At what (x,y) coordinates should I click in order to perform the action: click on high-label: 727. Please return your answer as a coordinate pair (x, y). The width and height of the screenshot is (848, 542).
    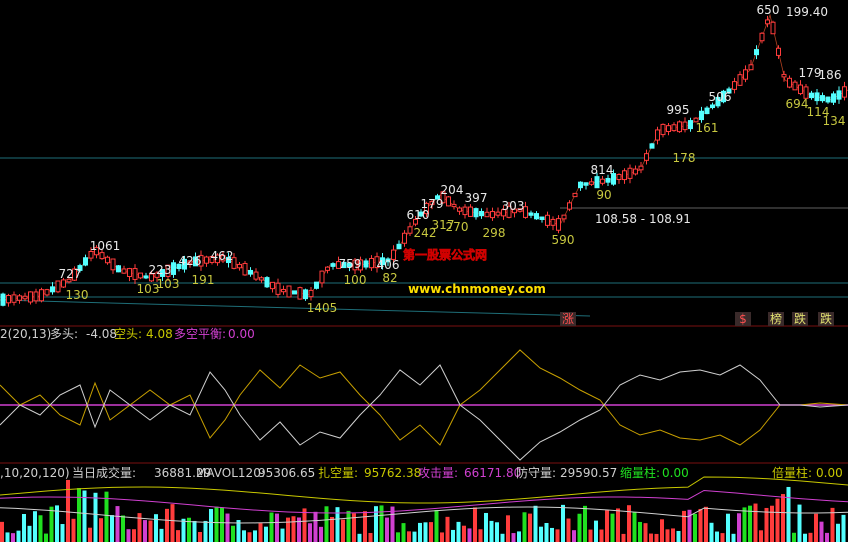
    Looking at the image, I should click on (70, 274).